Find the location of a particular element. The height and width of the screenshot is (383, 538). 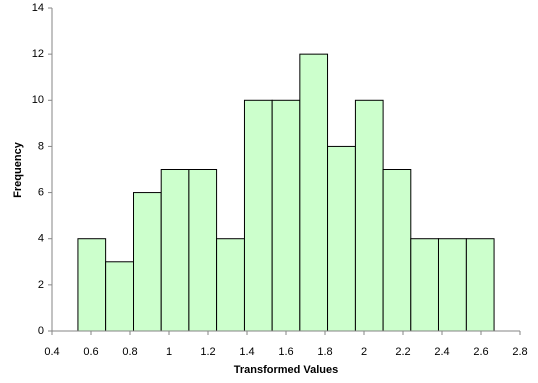

x-tick-label: 1.4 is located at coordinates (246, 352).